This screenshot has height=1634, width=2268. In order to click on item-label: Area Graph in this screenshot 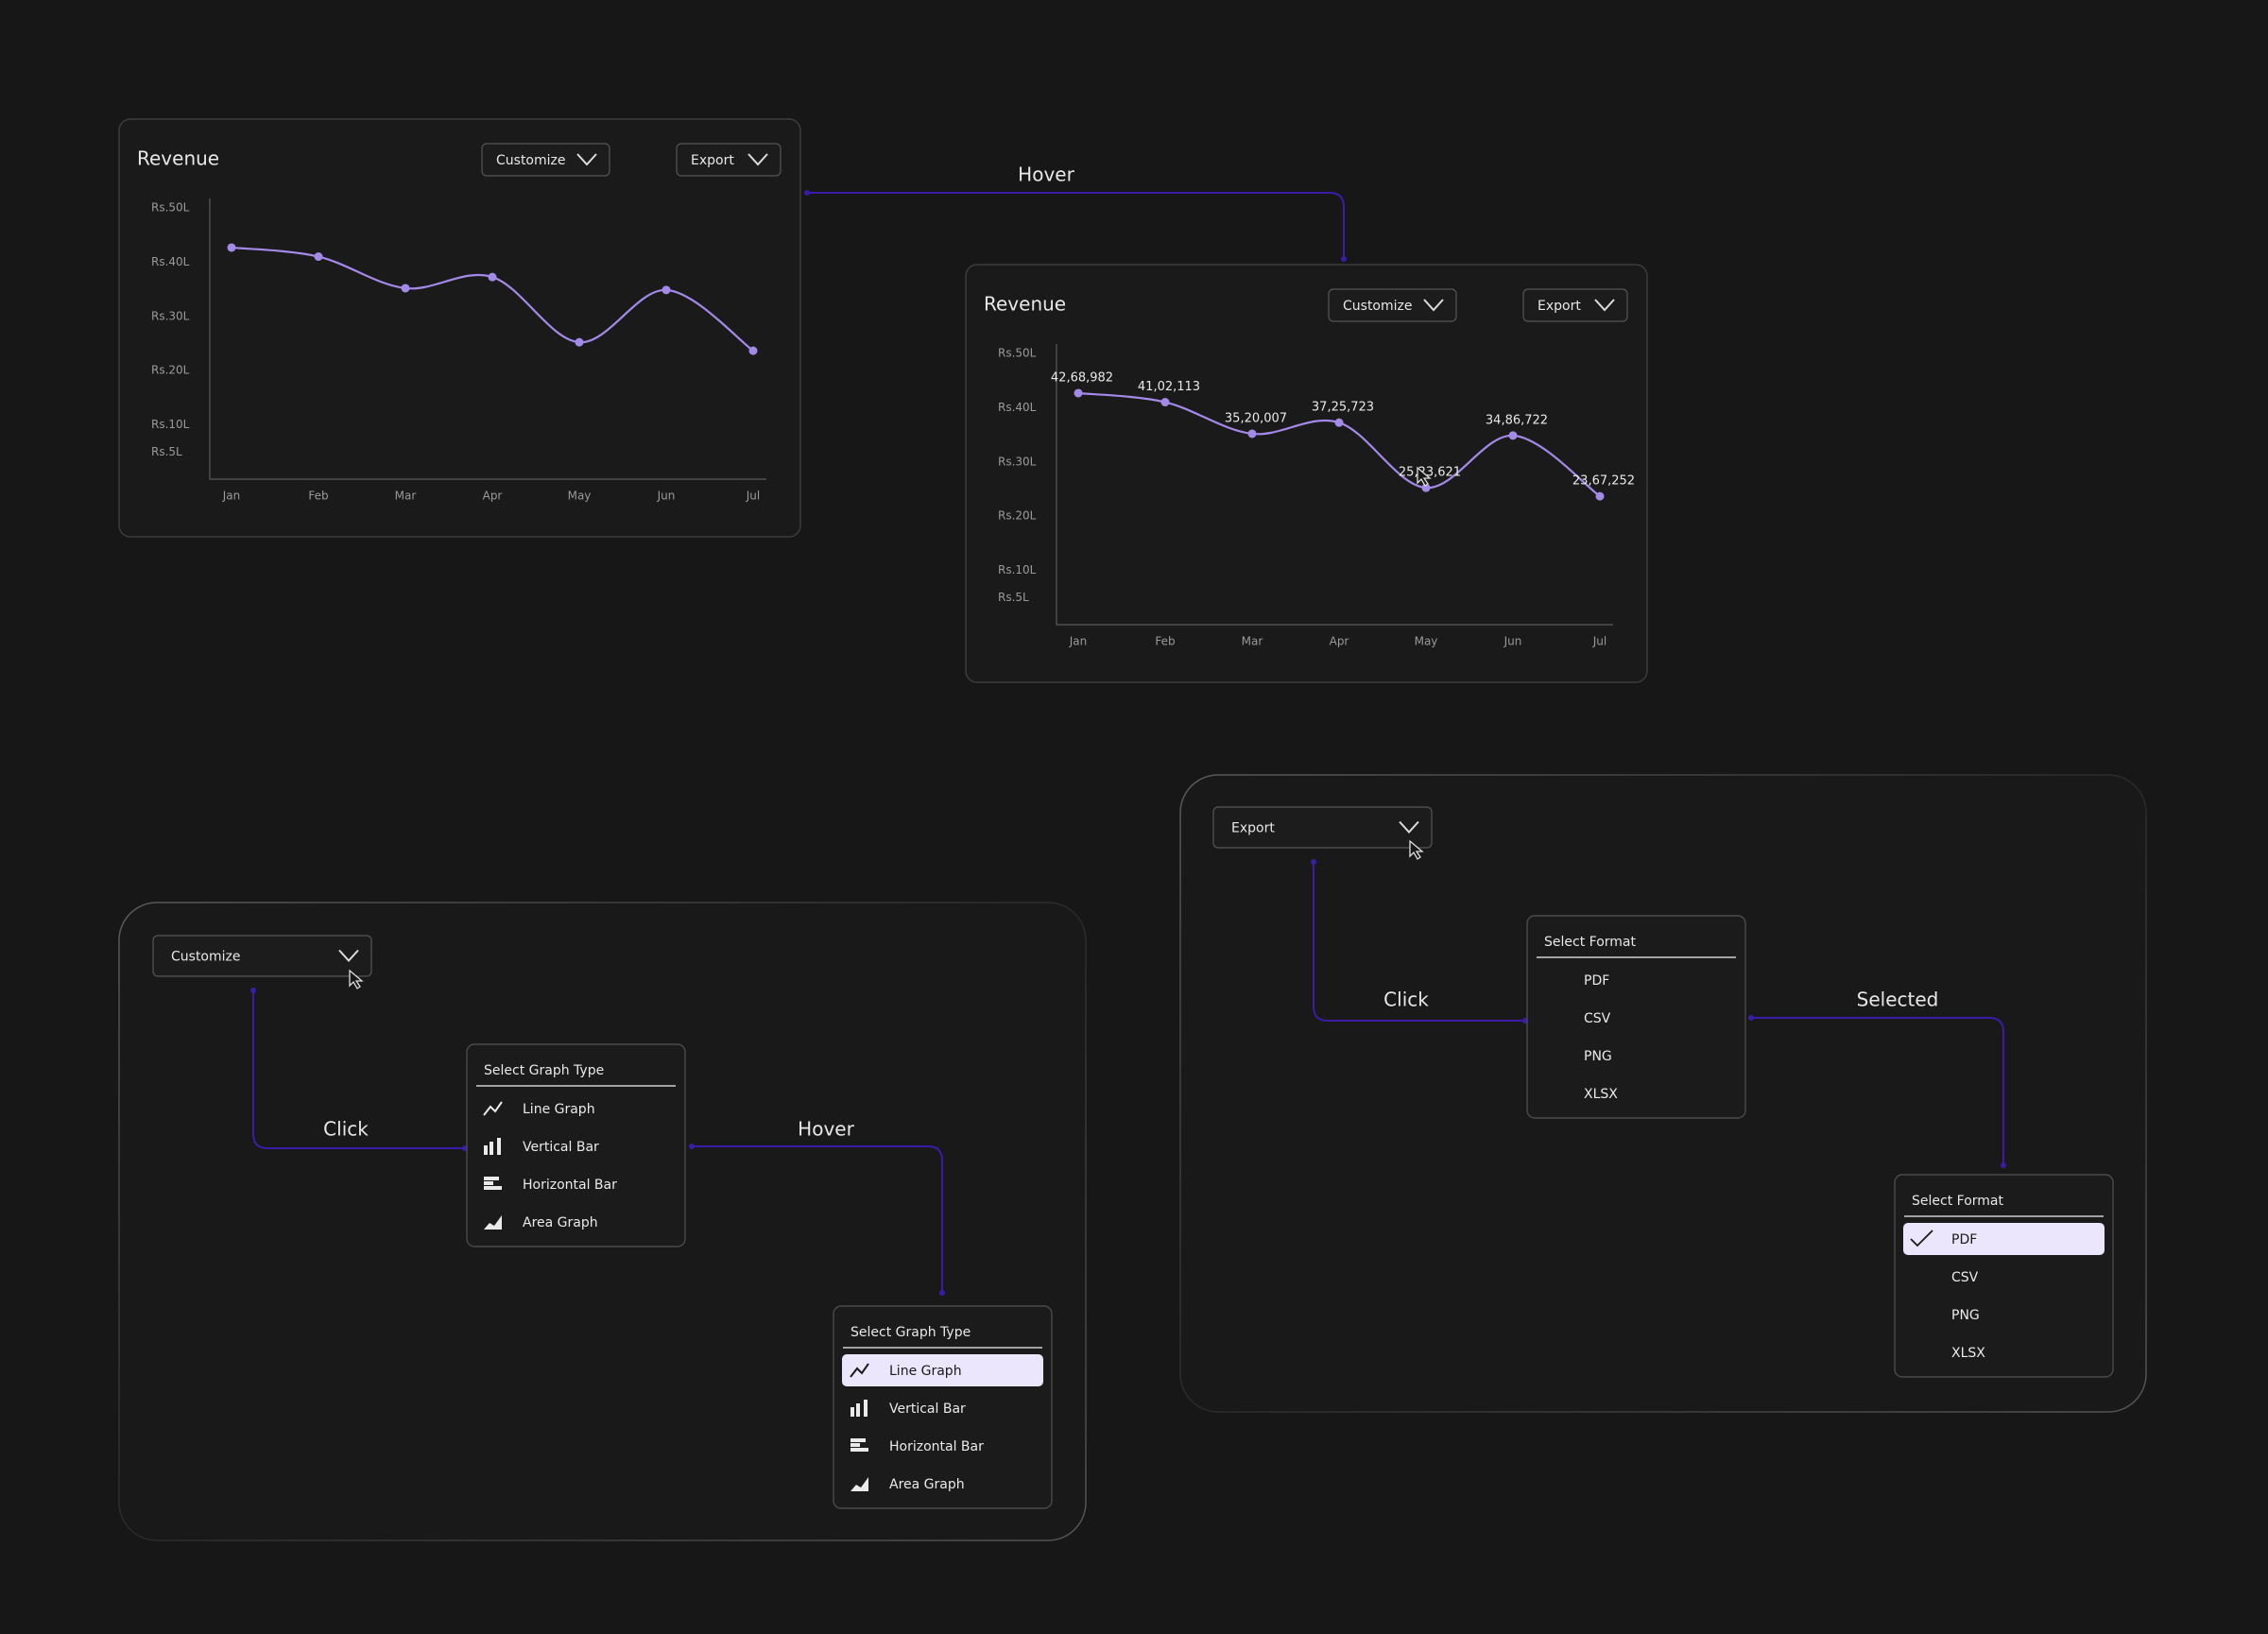, I will do `click(927, 1484)`.